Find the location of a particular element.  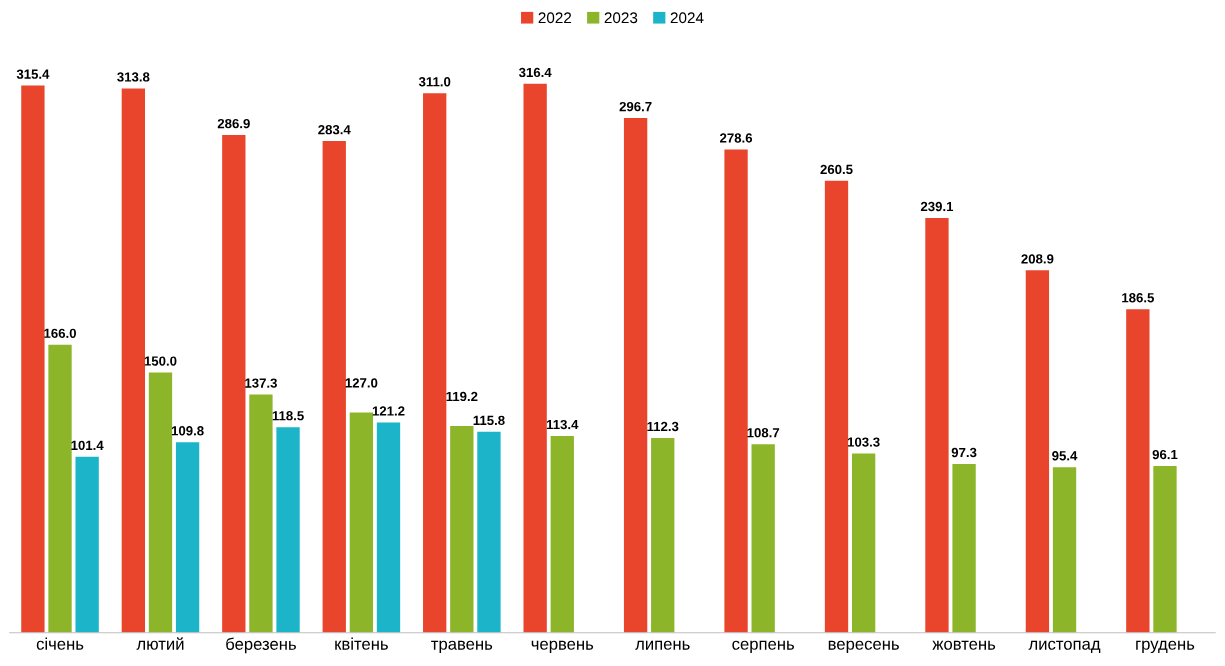

data-label: 283.4 is located at coordinates (334, 129).